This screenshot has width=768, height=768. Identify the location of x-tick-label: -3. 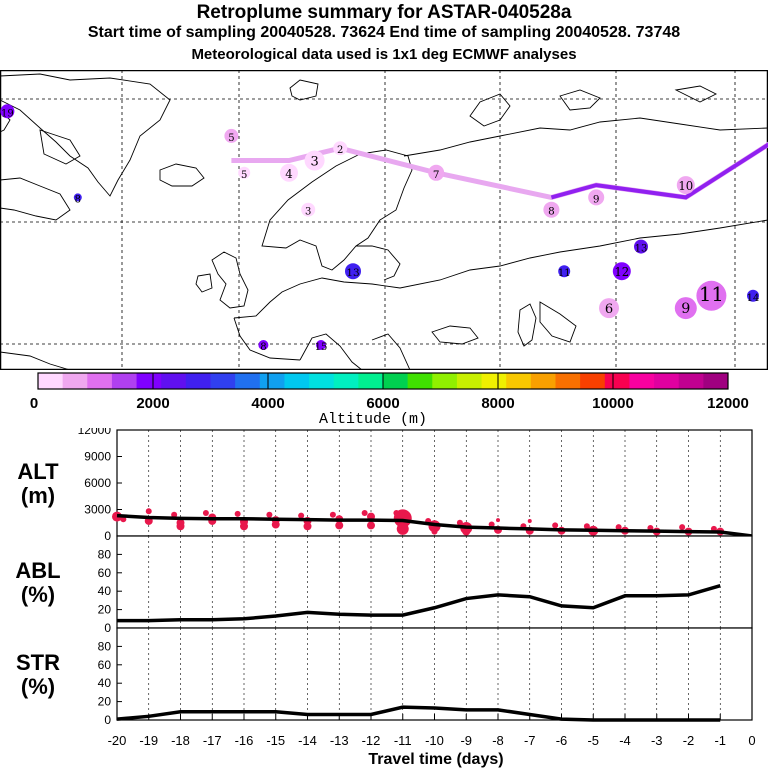
(657, 740).